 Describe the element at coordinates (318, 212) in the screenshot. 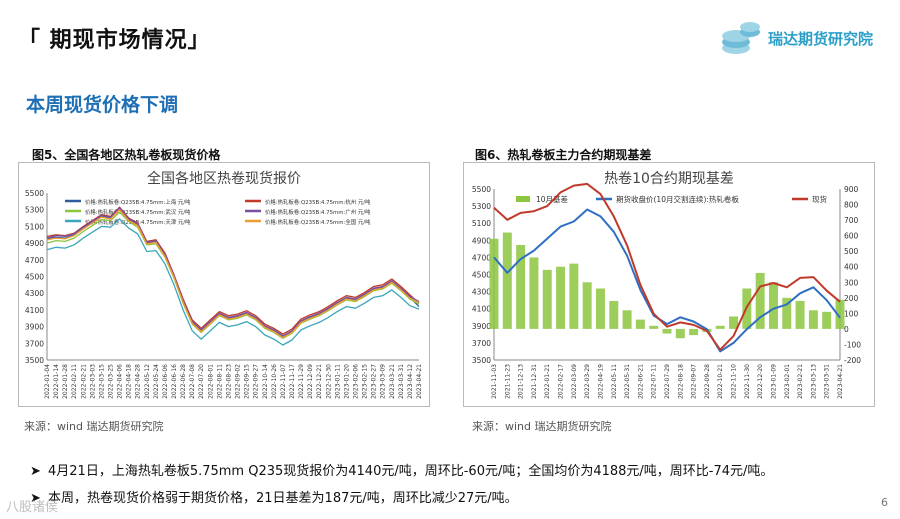

I see `legend-entry: 价格:热轧板卷:Q235B:4.75mm:广州 元/吨` at that location.